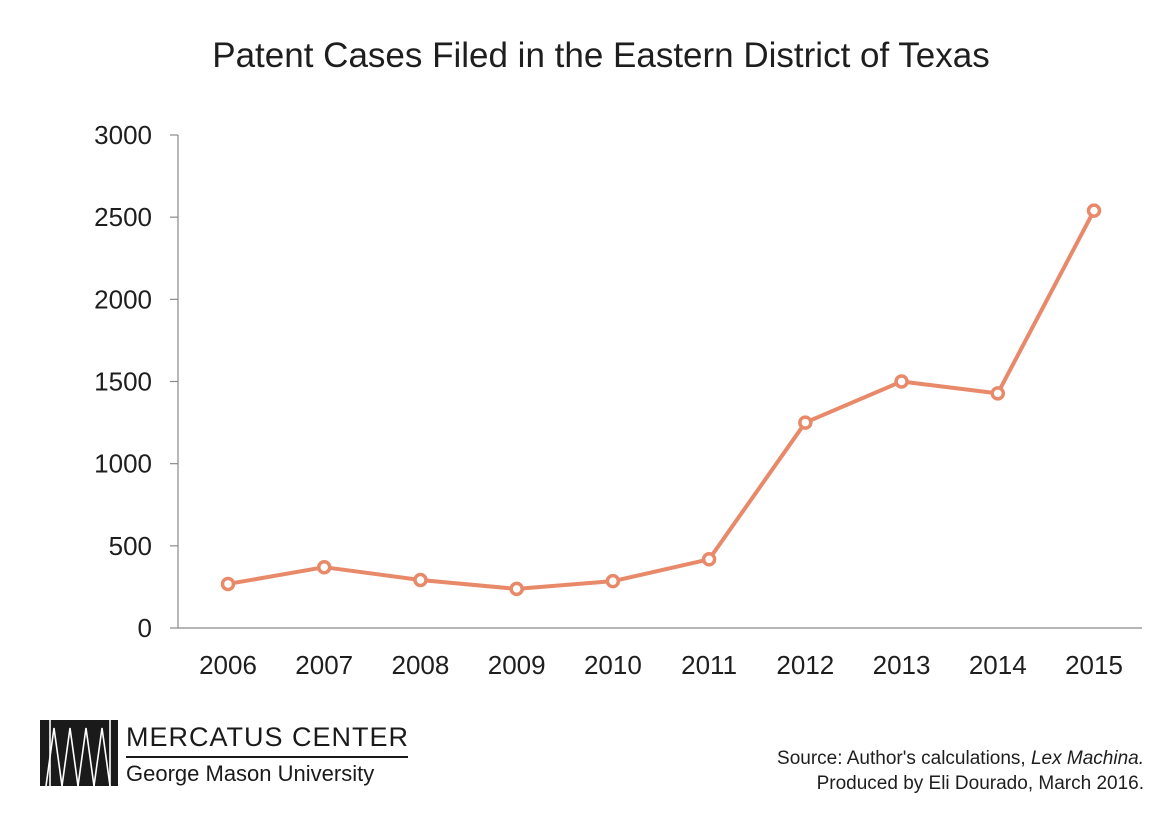  What do you see at coordinates (123, 464) in the screenshot?
I see `y-tick-label: 1000` at bounding box center [123, 464].